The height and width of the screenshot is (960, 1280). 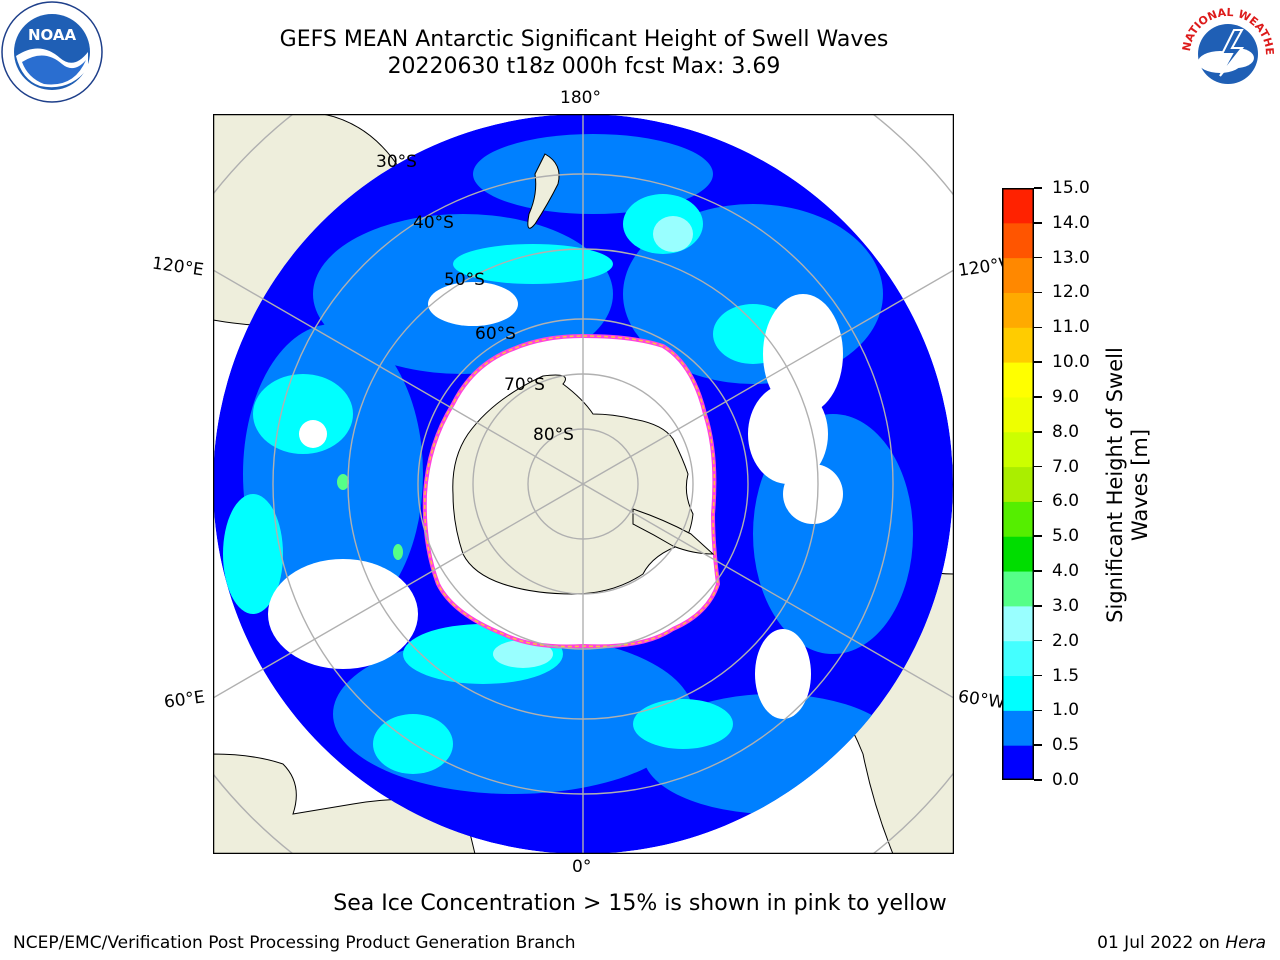 I want to click on colorbar-tick-label: 4.0, so click(x=1066, y=571).